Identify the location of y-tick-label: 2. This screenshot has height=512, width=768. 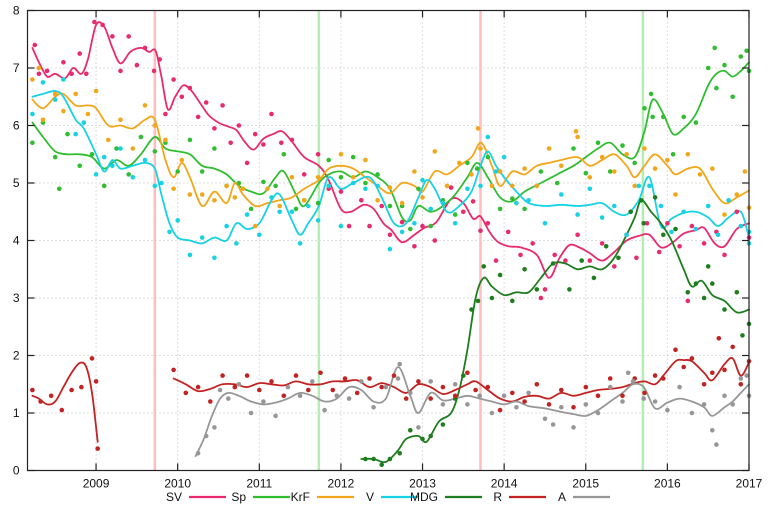
(16, 356).